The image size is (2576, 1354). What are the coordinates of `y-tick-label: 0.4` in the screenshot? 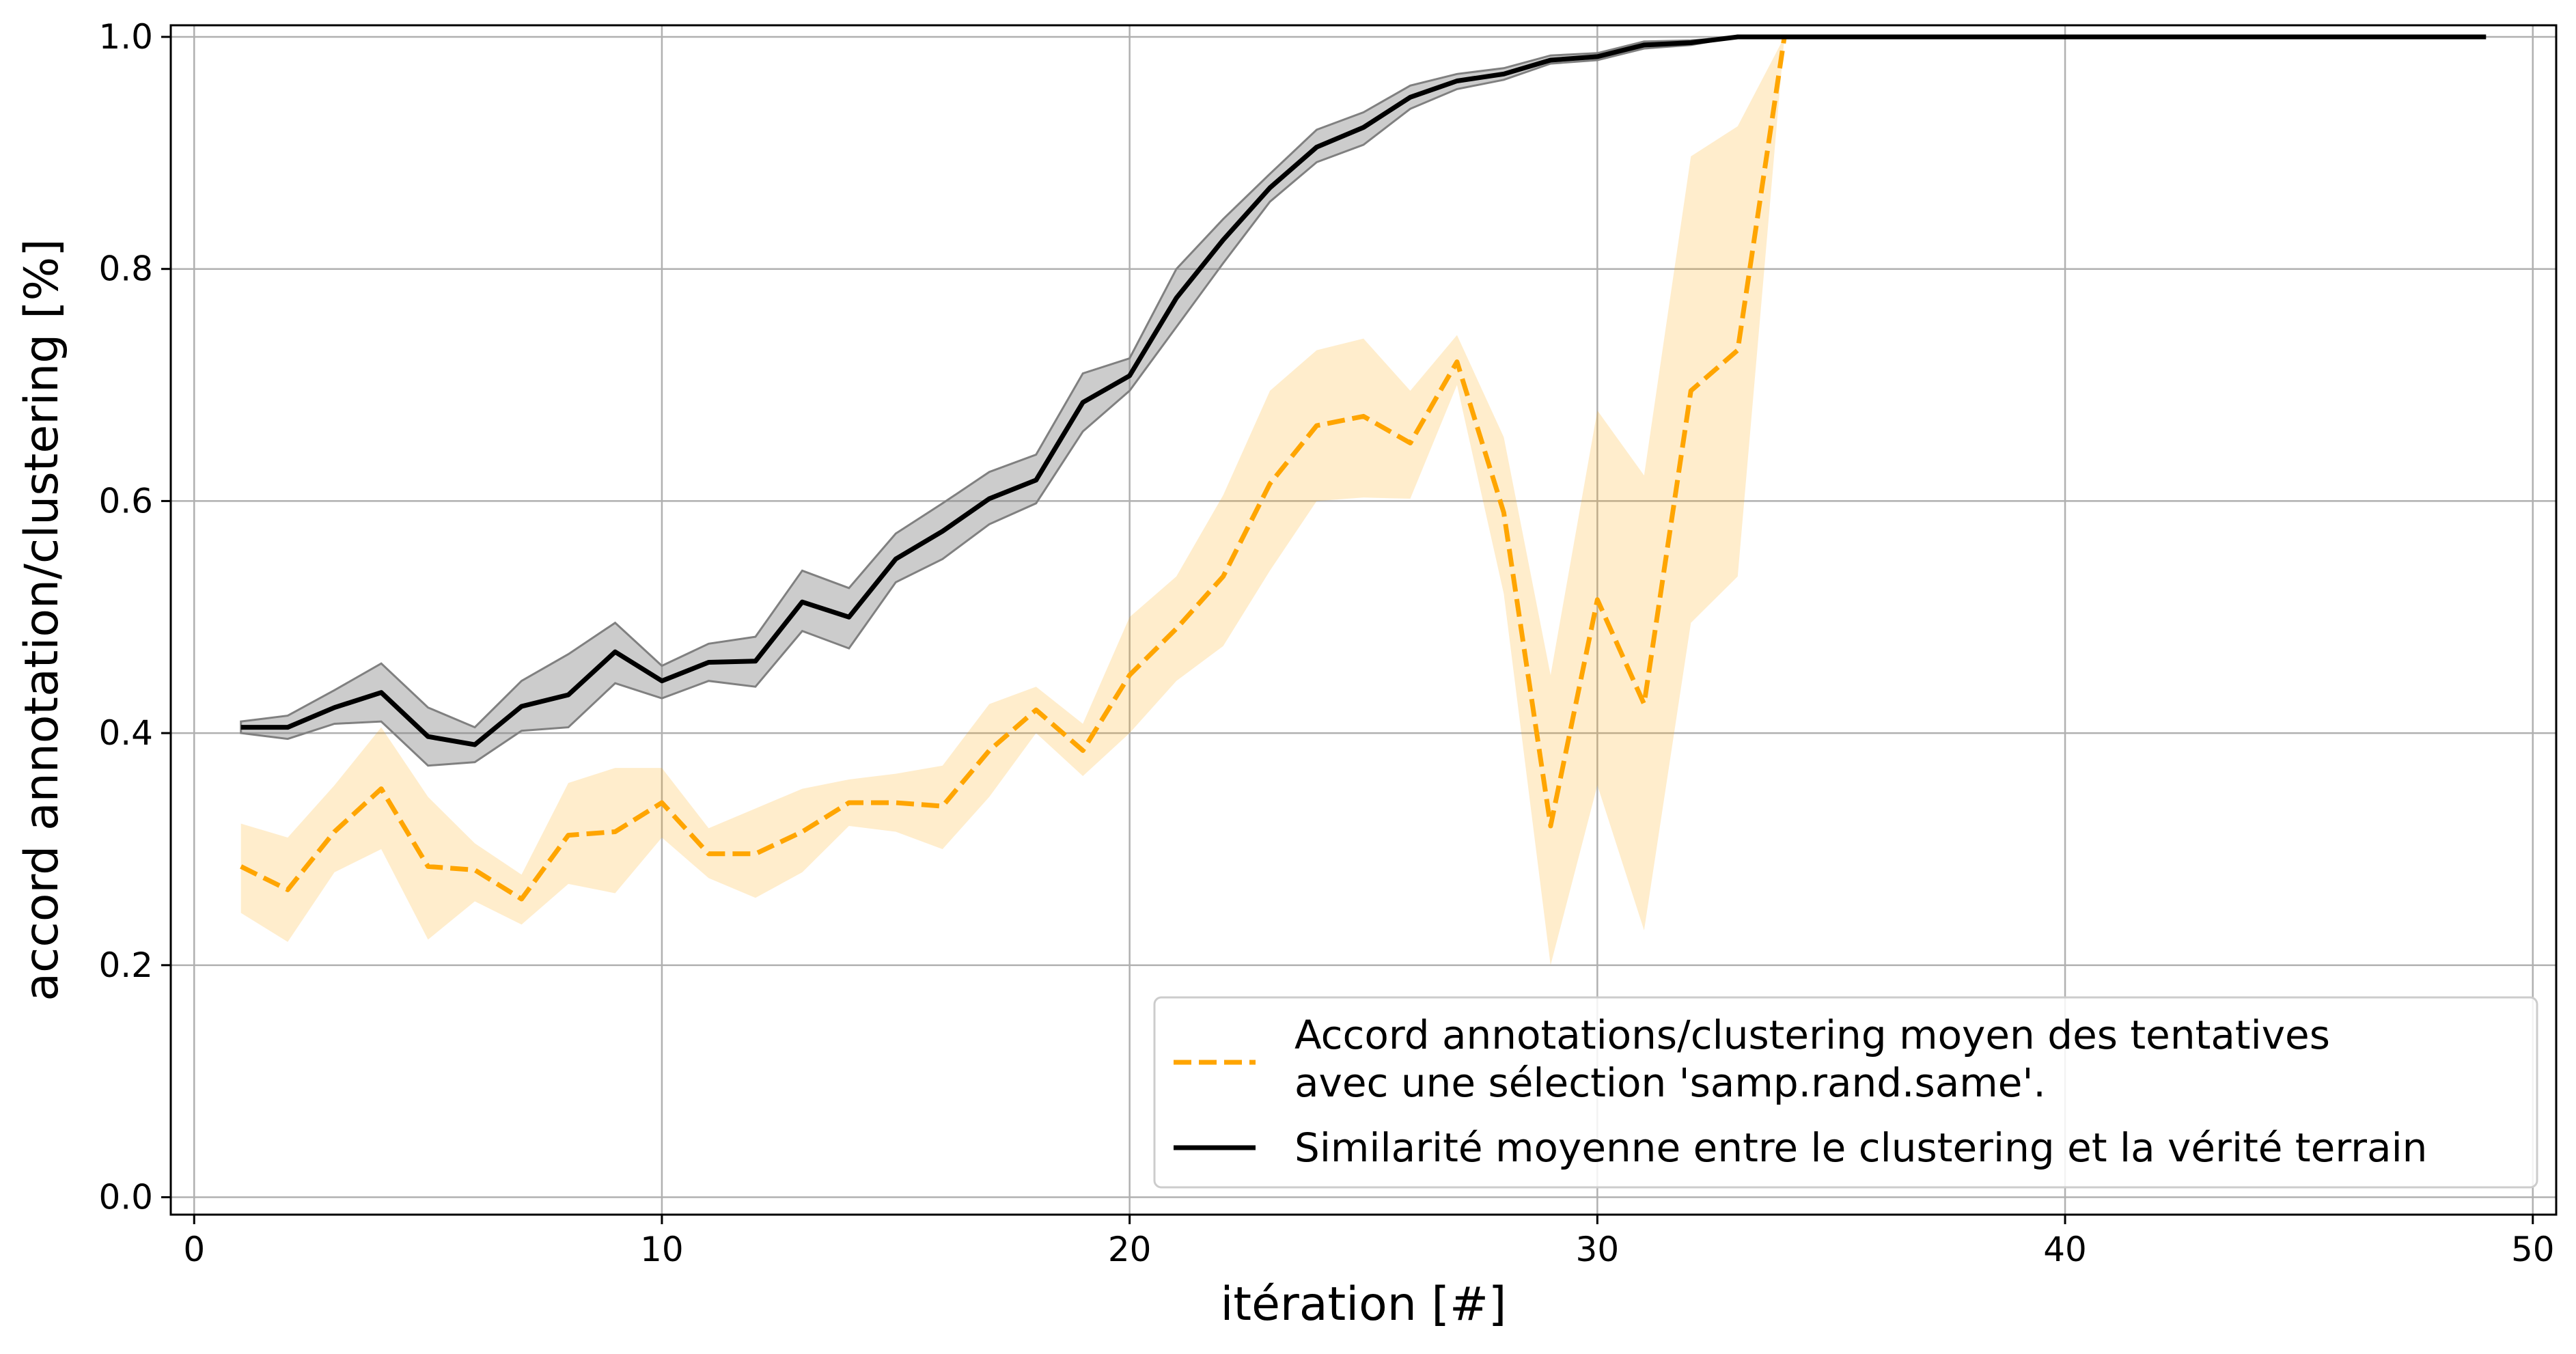 It's located at (126, 733).